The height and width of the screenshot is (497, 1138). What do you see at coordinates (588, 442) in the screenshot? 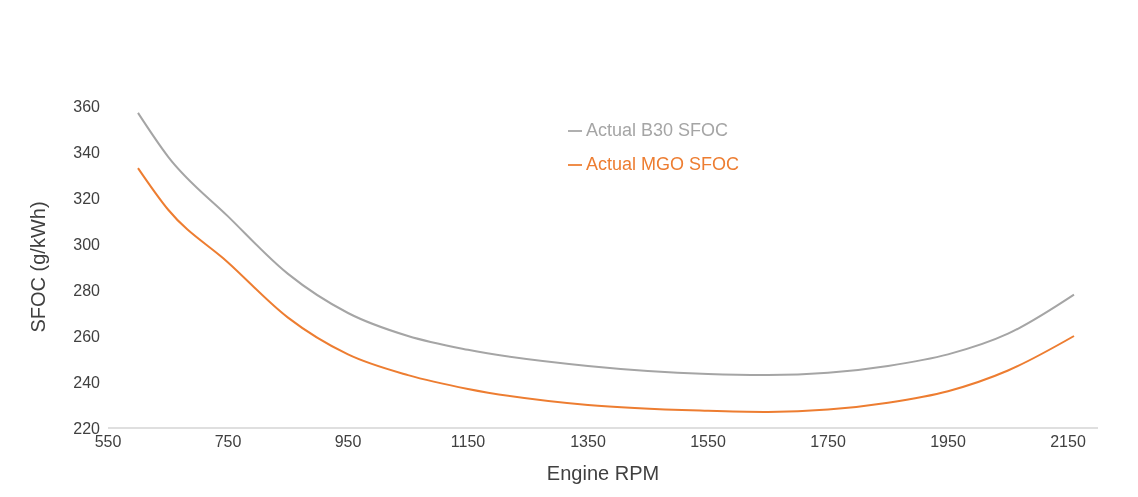
I see `x-tick-label: 1350` at bounding box center [588, 442].